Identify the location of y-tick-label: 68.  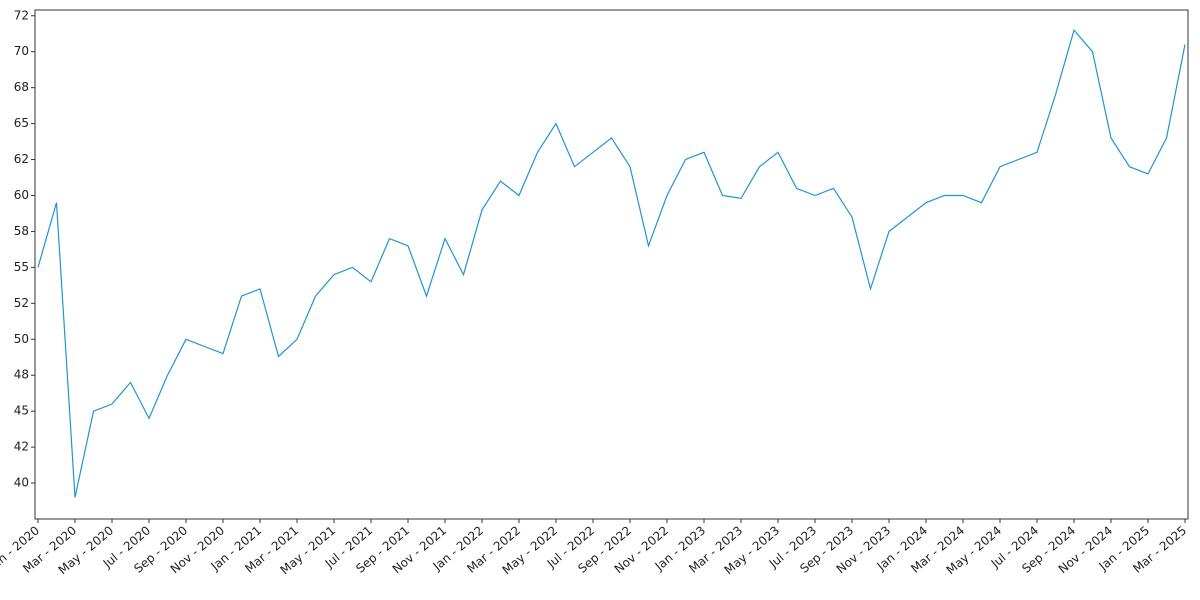
(21, 87).